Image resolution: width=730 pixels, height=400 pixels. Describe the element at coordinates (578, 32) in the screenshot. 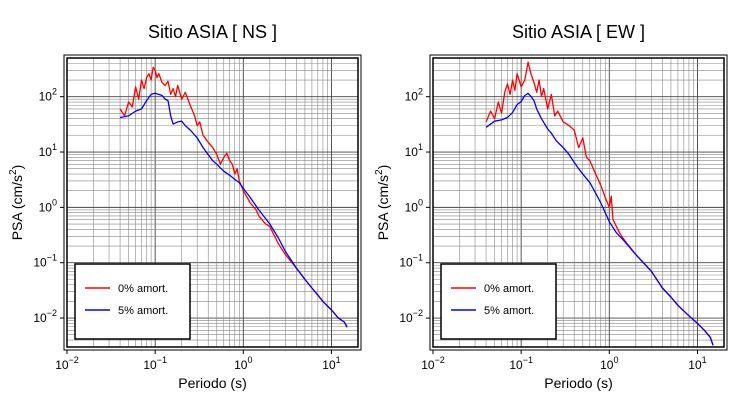

I see `chart-title: Sitio ASIA [ EW ]` at that location.